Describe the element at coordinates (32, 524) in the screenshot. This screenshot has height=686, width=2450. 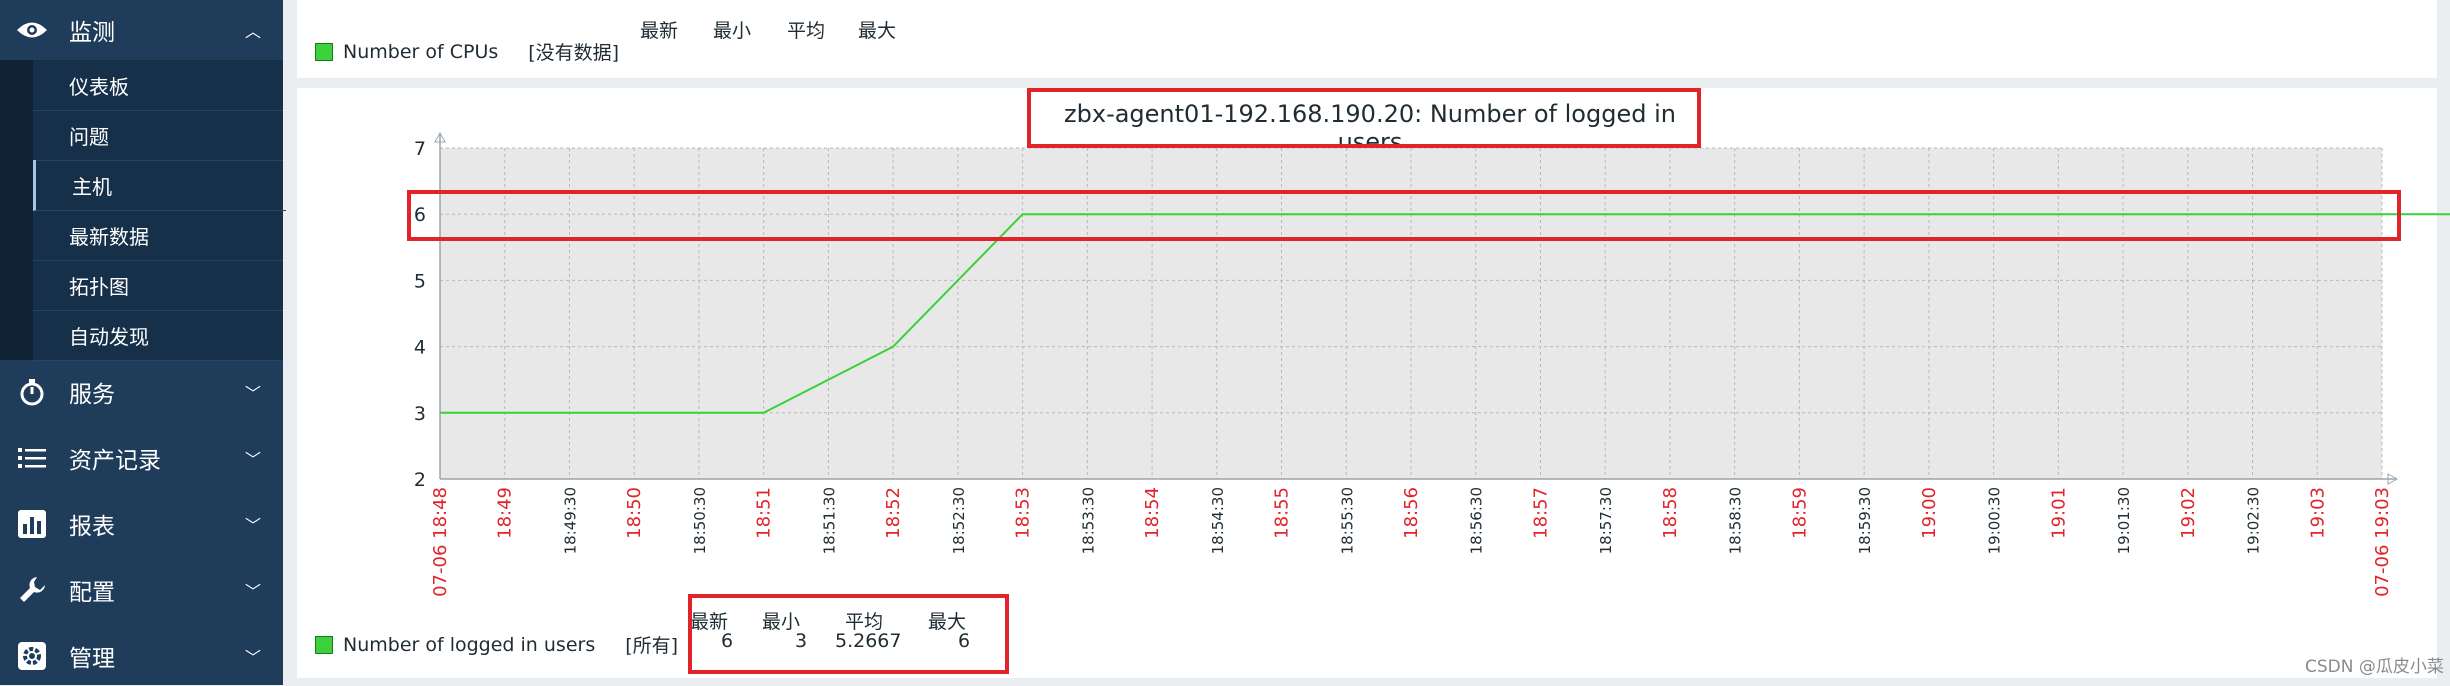
I see `bar-chart-icon` at that location.